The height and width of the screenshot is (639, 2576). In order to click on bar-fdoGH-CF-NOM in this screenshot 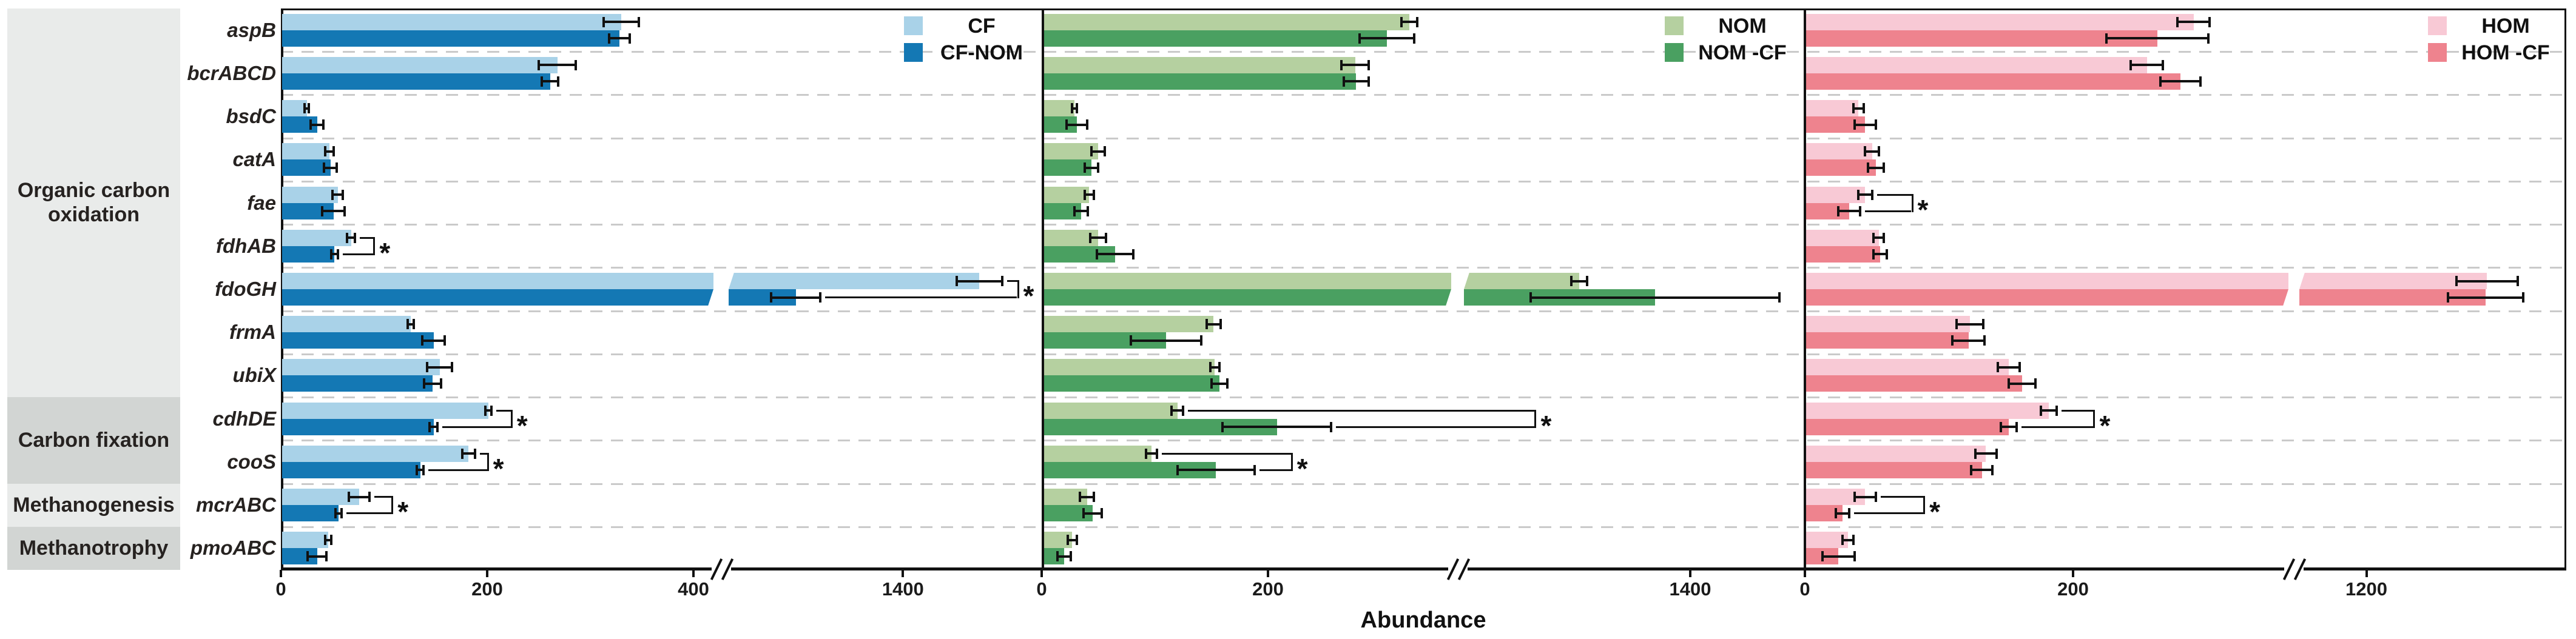, I will do `click(497, 297)`.